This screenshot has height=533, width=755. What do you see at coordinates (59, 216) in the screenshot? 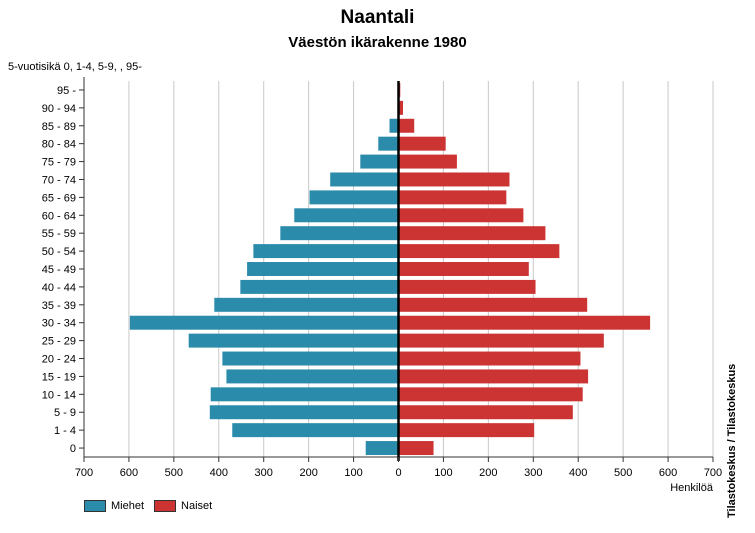
I see `y-tick-label: 60 - 64` at bounding box center [59, 216].